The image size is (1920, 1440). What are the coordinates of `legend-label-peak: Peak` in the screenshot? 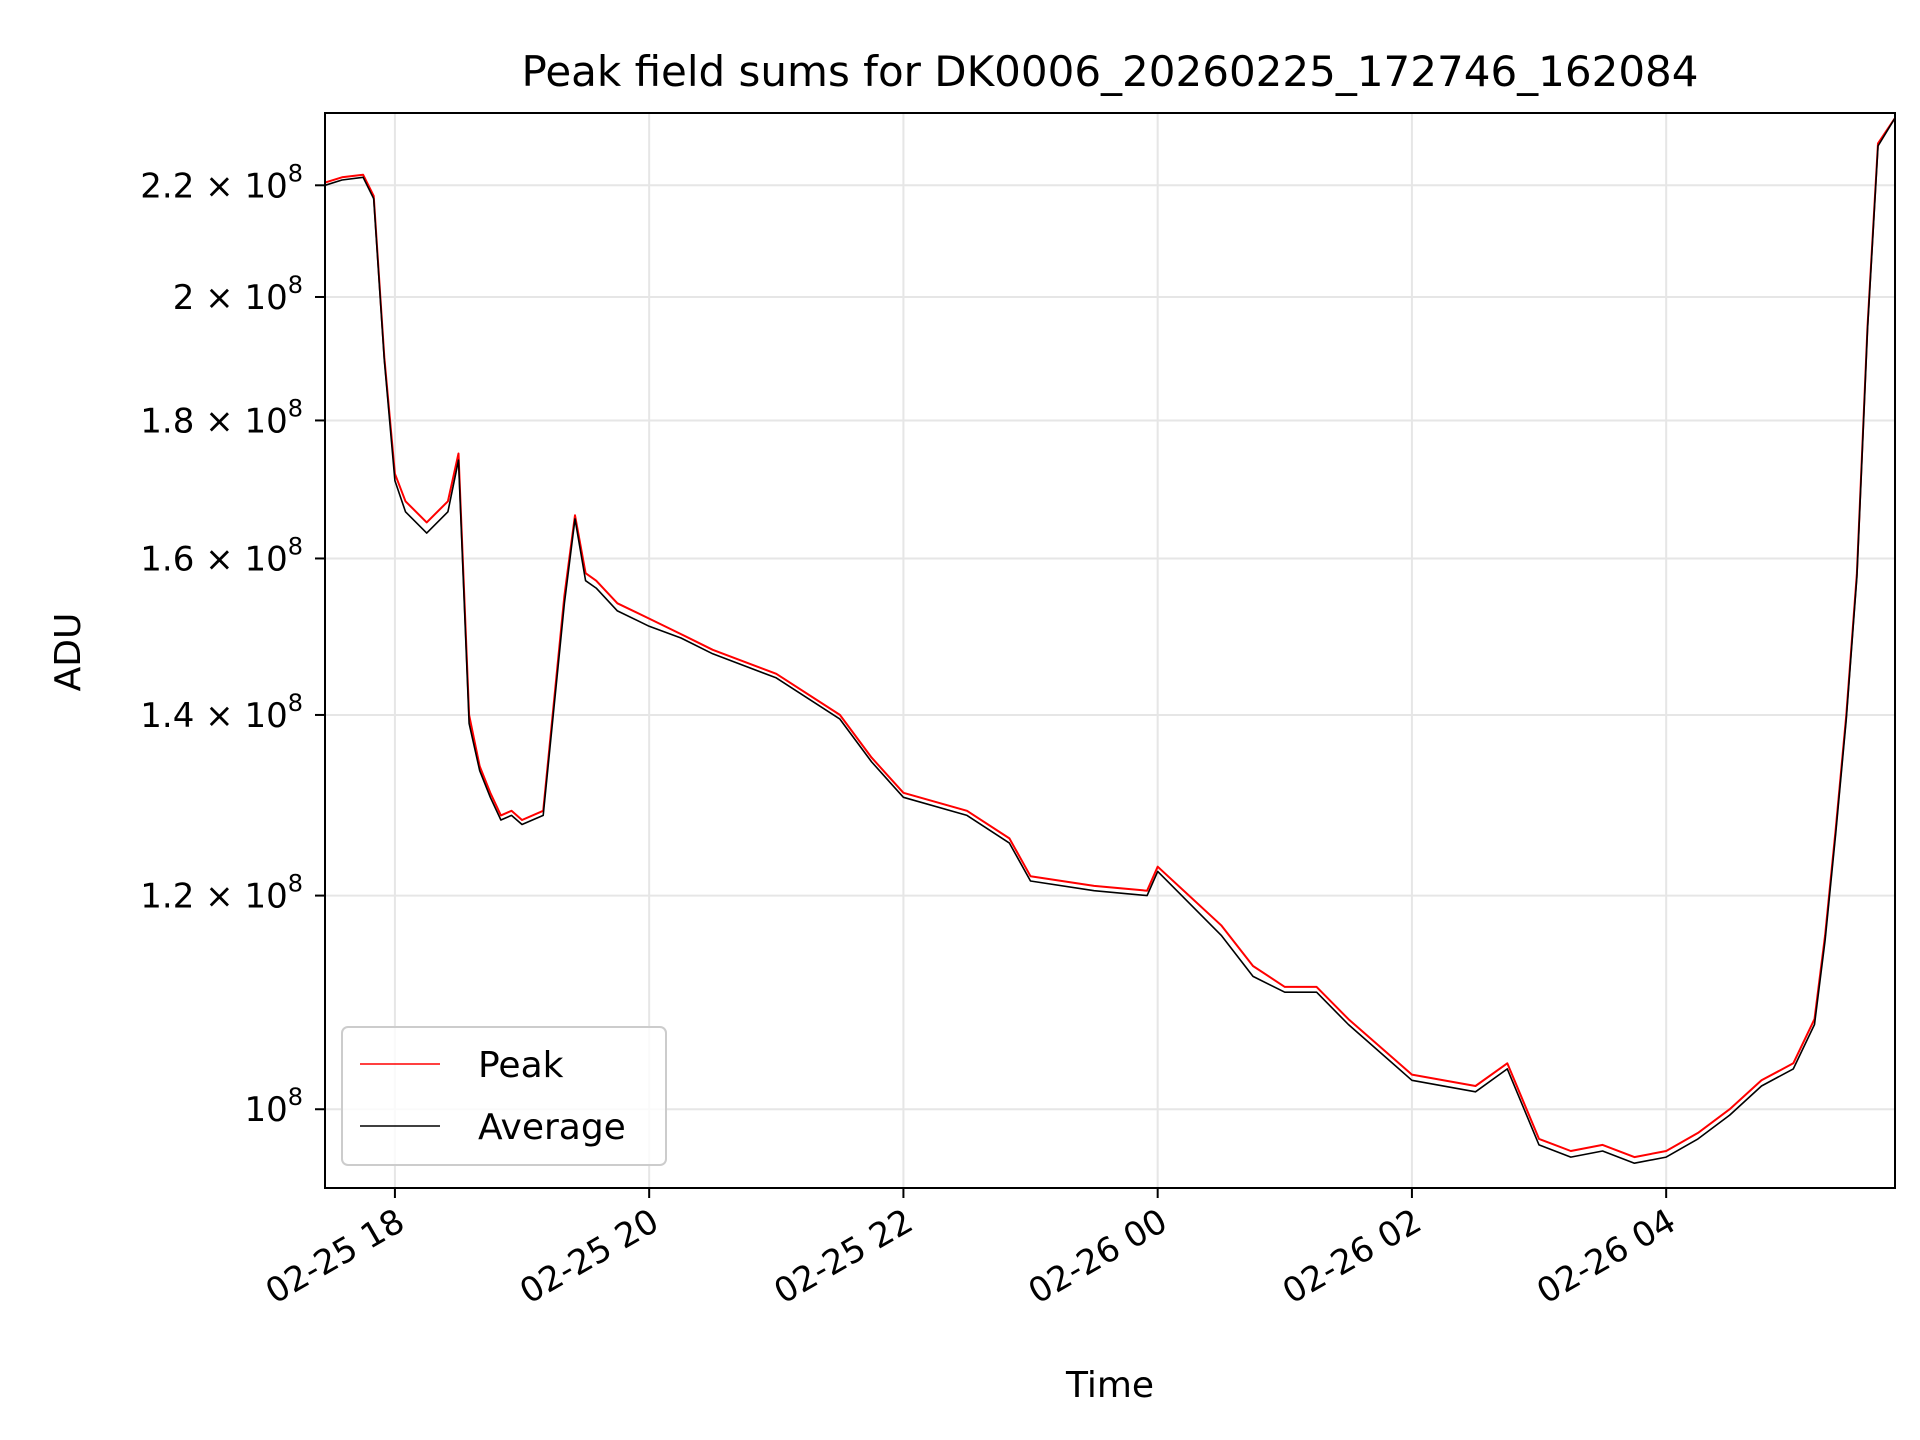 It's located at (521, 1065).